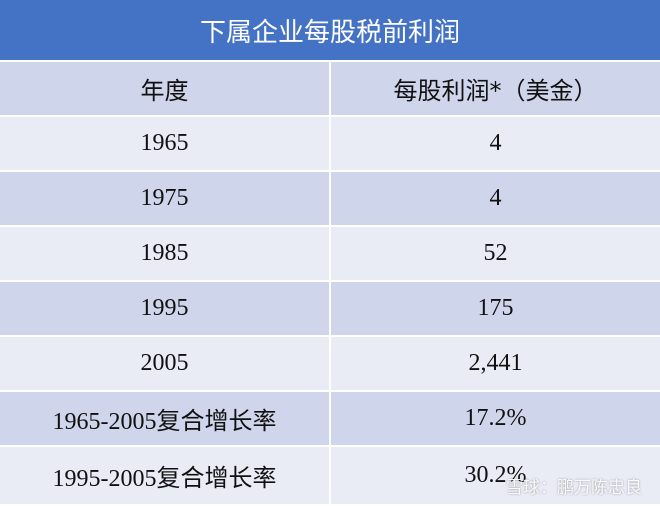  Describe the element at coordinates (494, 363) in the screenshot. I see `table-cell: 2,441` at that location.